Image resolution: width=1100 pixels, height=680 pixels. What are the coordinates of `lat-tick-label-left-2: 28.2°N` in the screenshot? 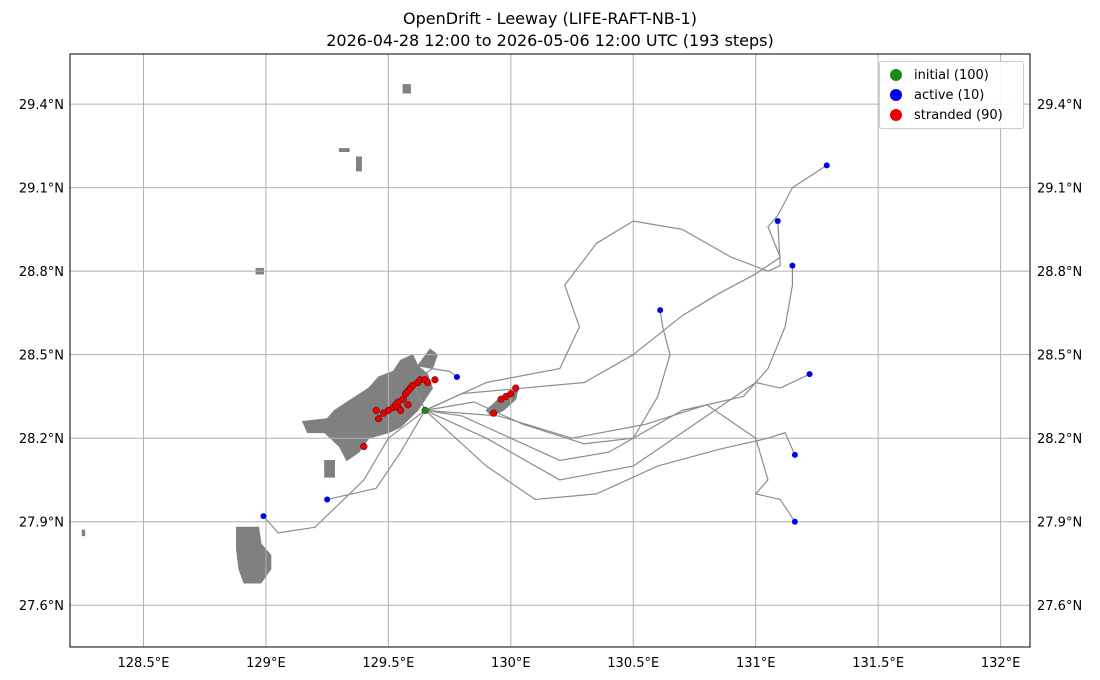 It's located at (41, 439).